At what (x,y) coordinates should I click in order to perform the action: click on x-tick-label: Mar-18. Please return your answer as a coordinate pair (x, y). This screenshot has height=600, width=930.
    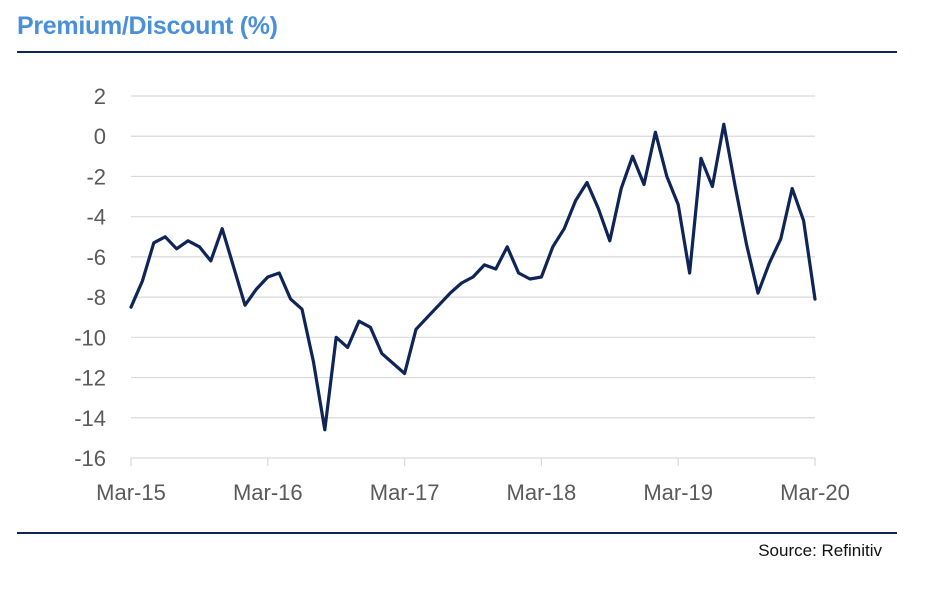
    Looking at the image, I should click on (542, 492).